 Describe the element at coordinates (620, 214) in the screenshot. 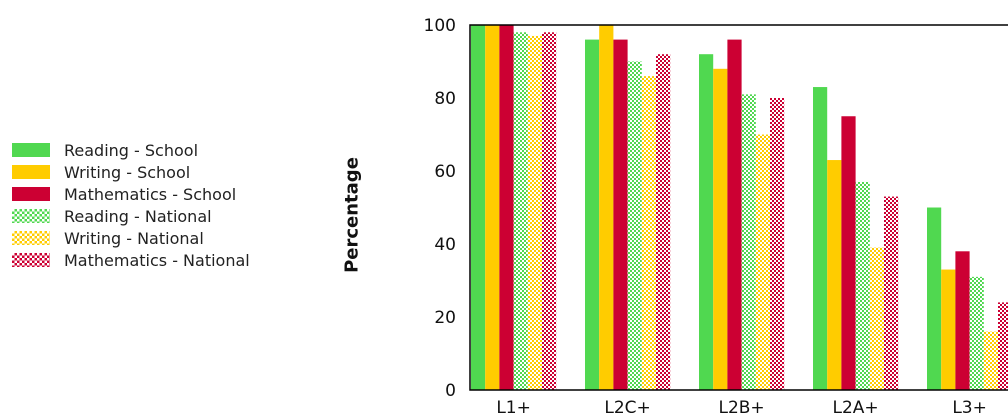

I see `bar-mathematics-school-l2c` at that location.